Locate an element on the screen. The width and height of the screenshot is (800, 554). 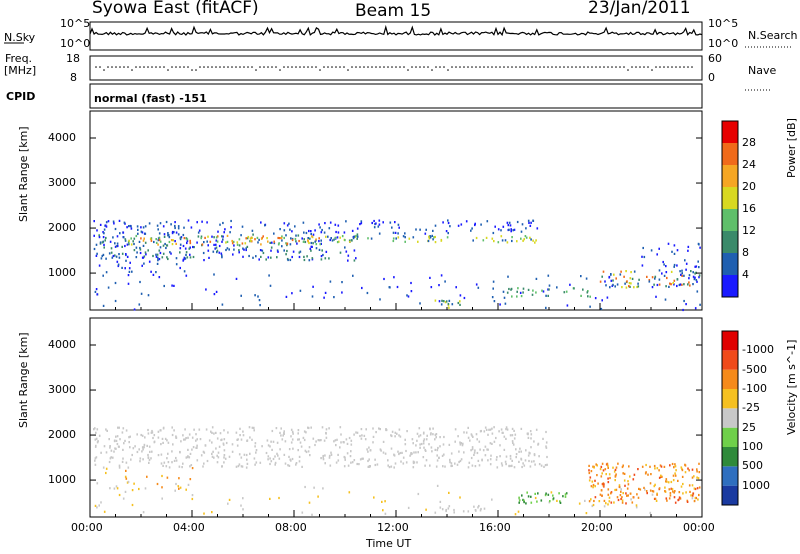
colorbar-tick-label: 24 is located at coordinates (749, 164).